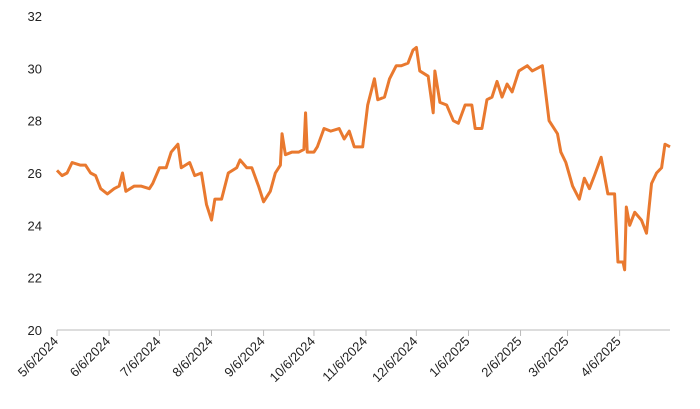 Image resolution: width=700 pixels, height=409 pixels. Describe the element at coordinates (449, 357) in the screenshot. I see `x-tick-label: 1/6/2025` at that location.